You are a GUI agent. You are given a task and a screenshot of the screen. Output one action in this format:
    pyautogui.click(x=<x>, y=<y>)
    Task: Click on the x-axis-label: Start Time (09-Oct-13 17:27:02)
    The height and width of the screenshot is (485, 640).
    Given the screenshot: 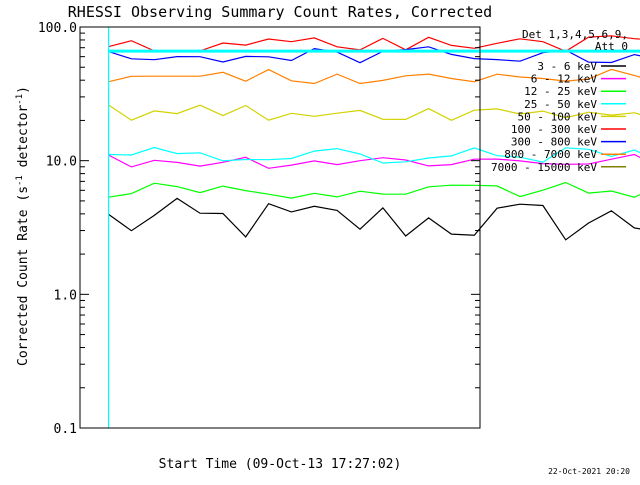 What is the action you would take?
    pyautogui.click(x=280, y=464)
    